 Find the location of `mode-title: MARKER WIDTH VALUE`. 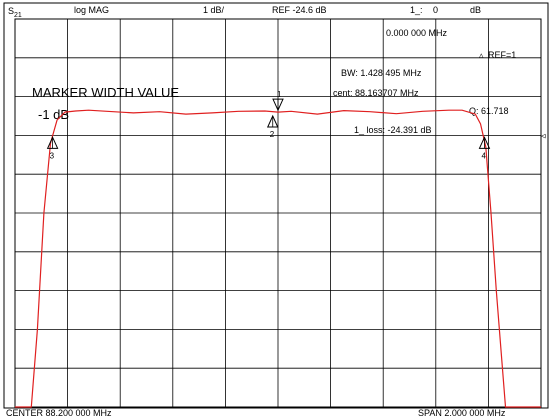

mode-title: MARKER WIDTH VALUE is located at coordinates (105, 92).